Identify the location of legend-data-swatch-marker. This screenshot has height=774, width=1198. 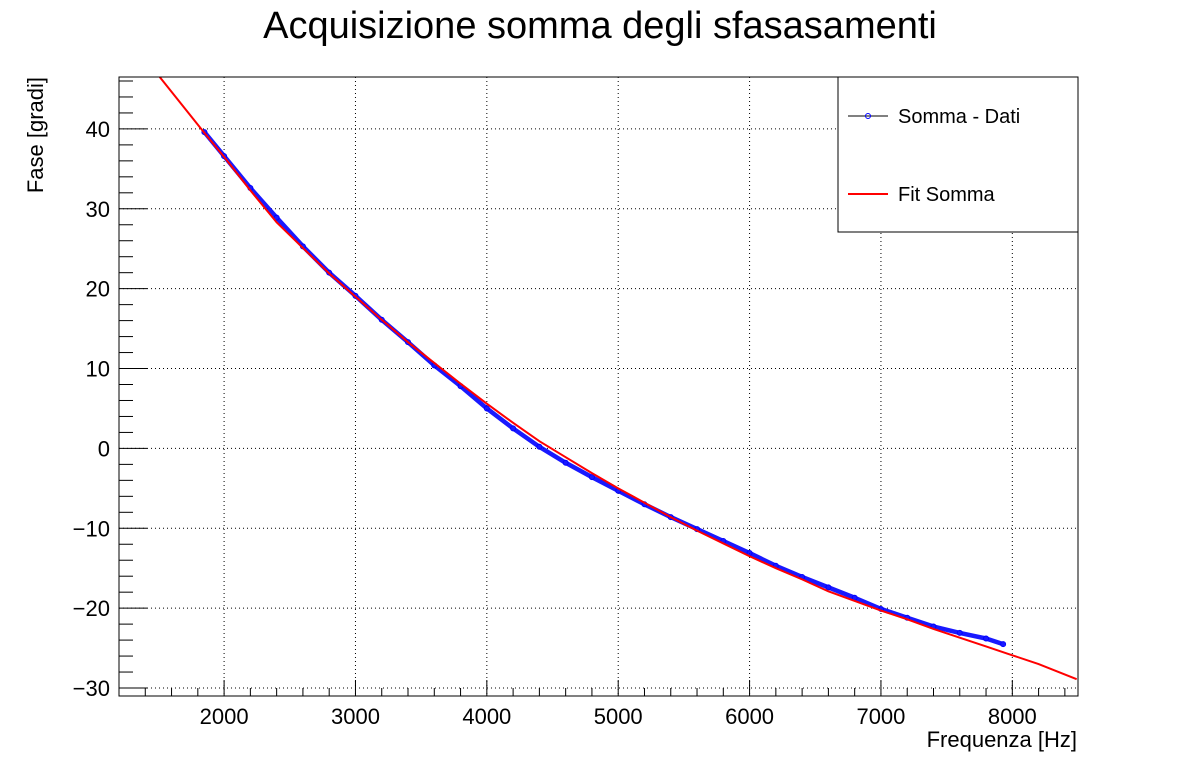
(868, 116).